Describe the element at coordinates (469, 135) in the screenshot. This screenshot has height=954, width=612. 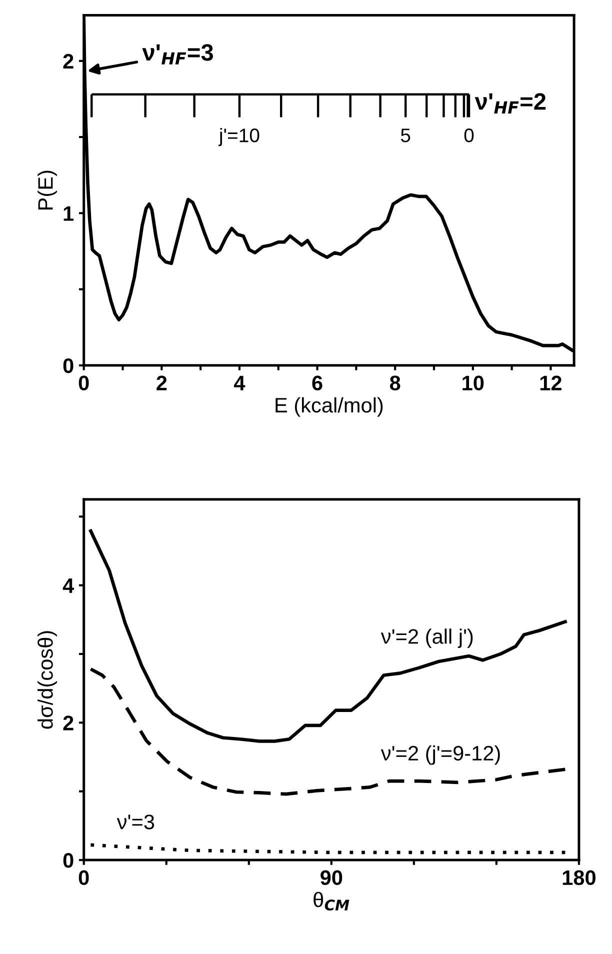
I see `annotation: 0` at that location.